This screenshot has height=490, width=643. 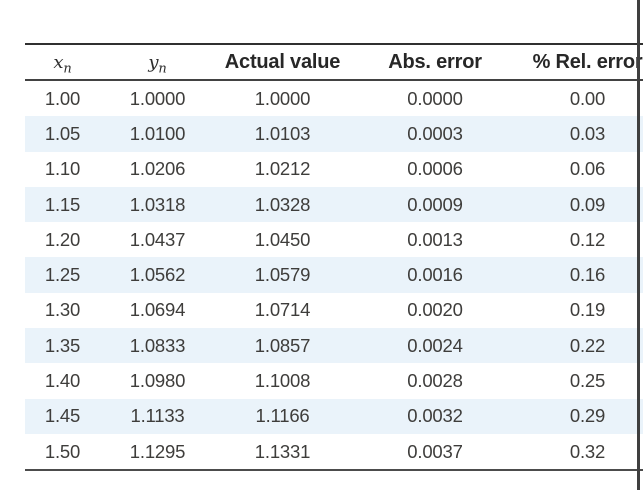 I want to click on cell-abs-error: 0.0032, so click(x=435, y=416).